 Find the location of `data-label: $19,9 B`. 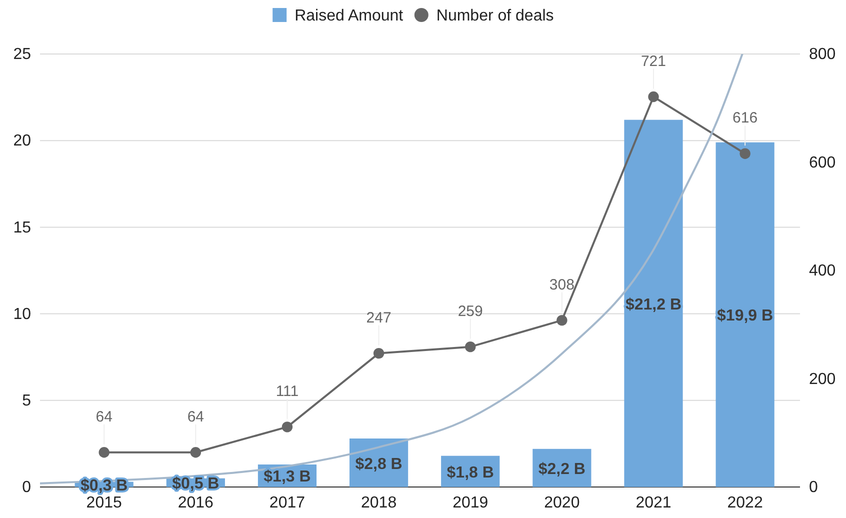

data-label: $19,9 B is located at coordinates (745, 316).